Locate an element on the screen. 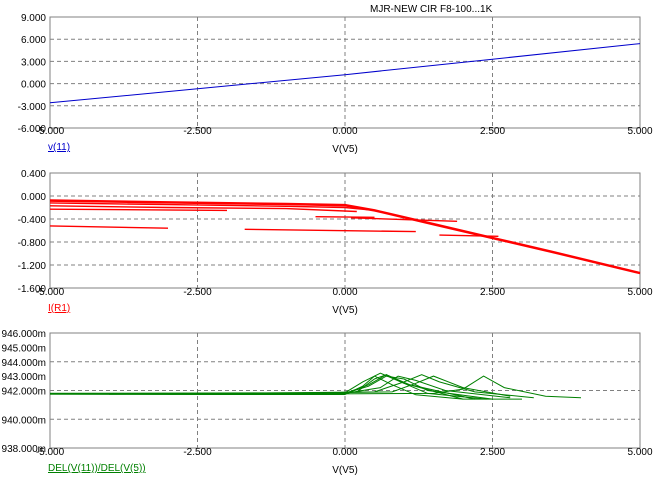 The height and width of the screenshot is (492, 654). y-tick-label: 0.400 is located at coordinates (33, 174).